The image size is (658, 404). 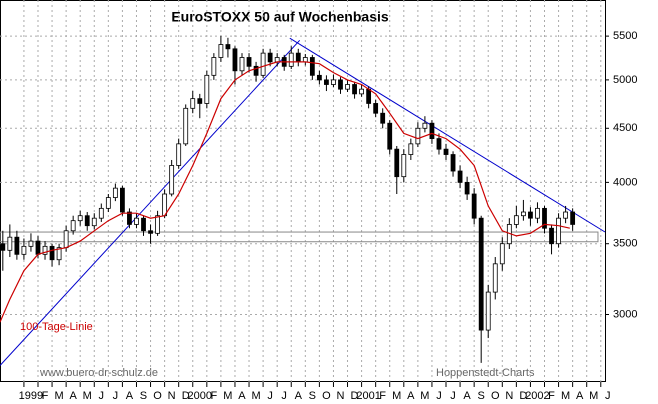 What do you see at coordinates (56, 327) in the screenshot?
I see `line-label: 100-Tage-Linie` at bounding box center [56, 327].